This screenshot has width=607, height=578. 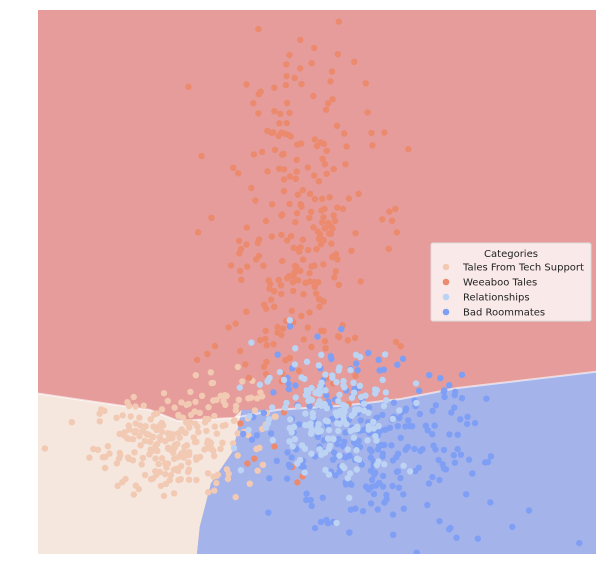 I want to click on legend-label-tales-from-tech-support: Tales From Tech Support, so click(x=523, y=268).